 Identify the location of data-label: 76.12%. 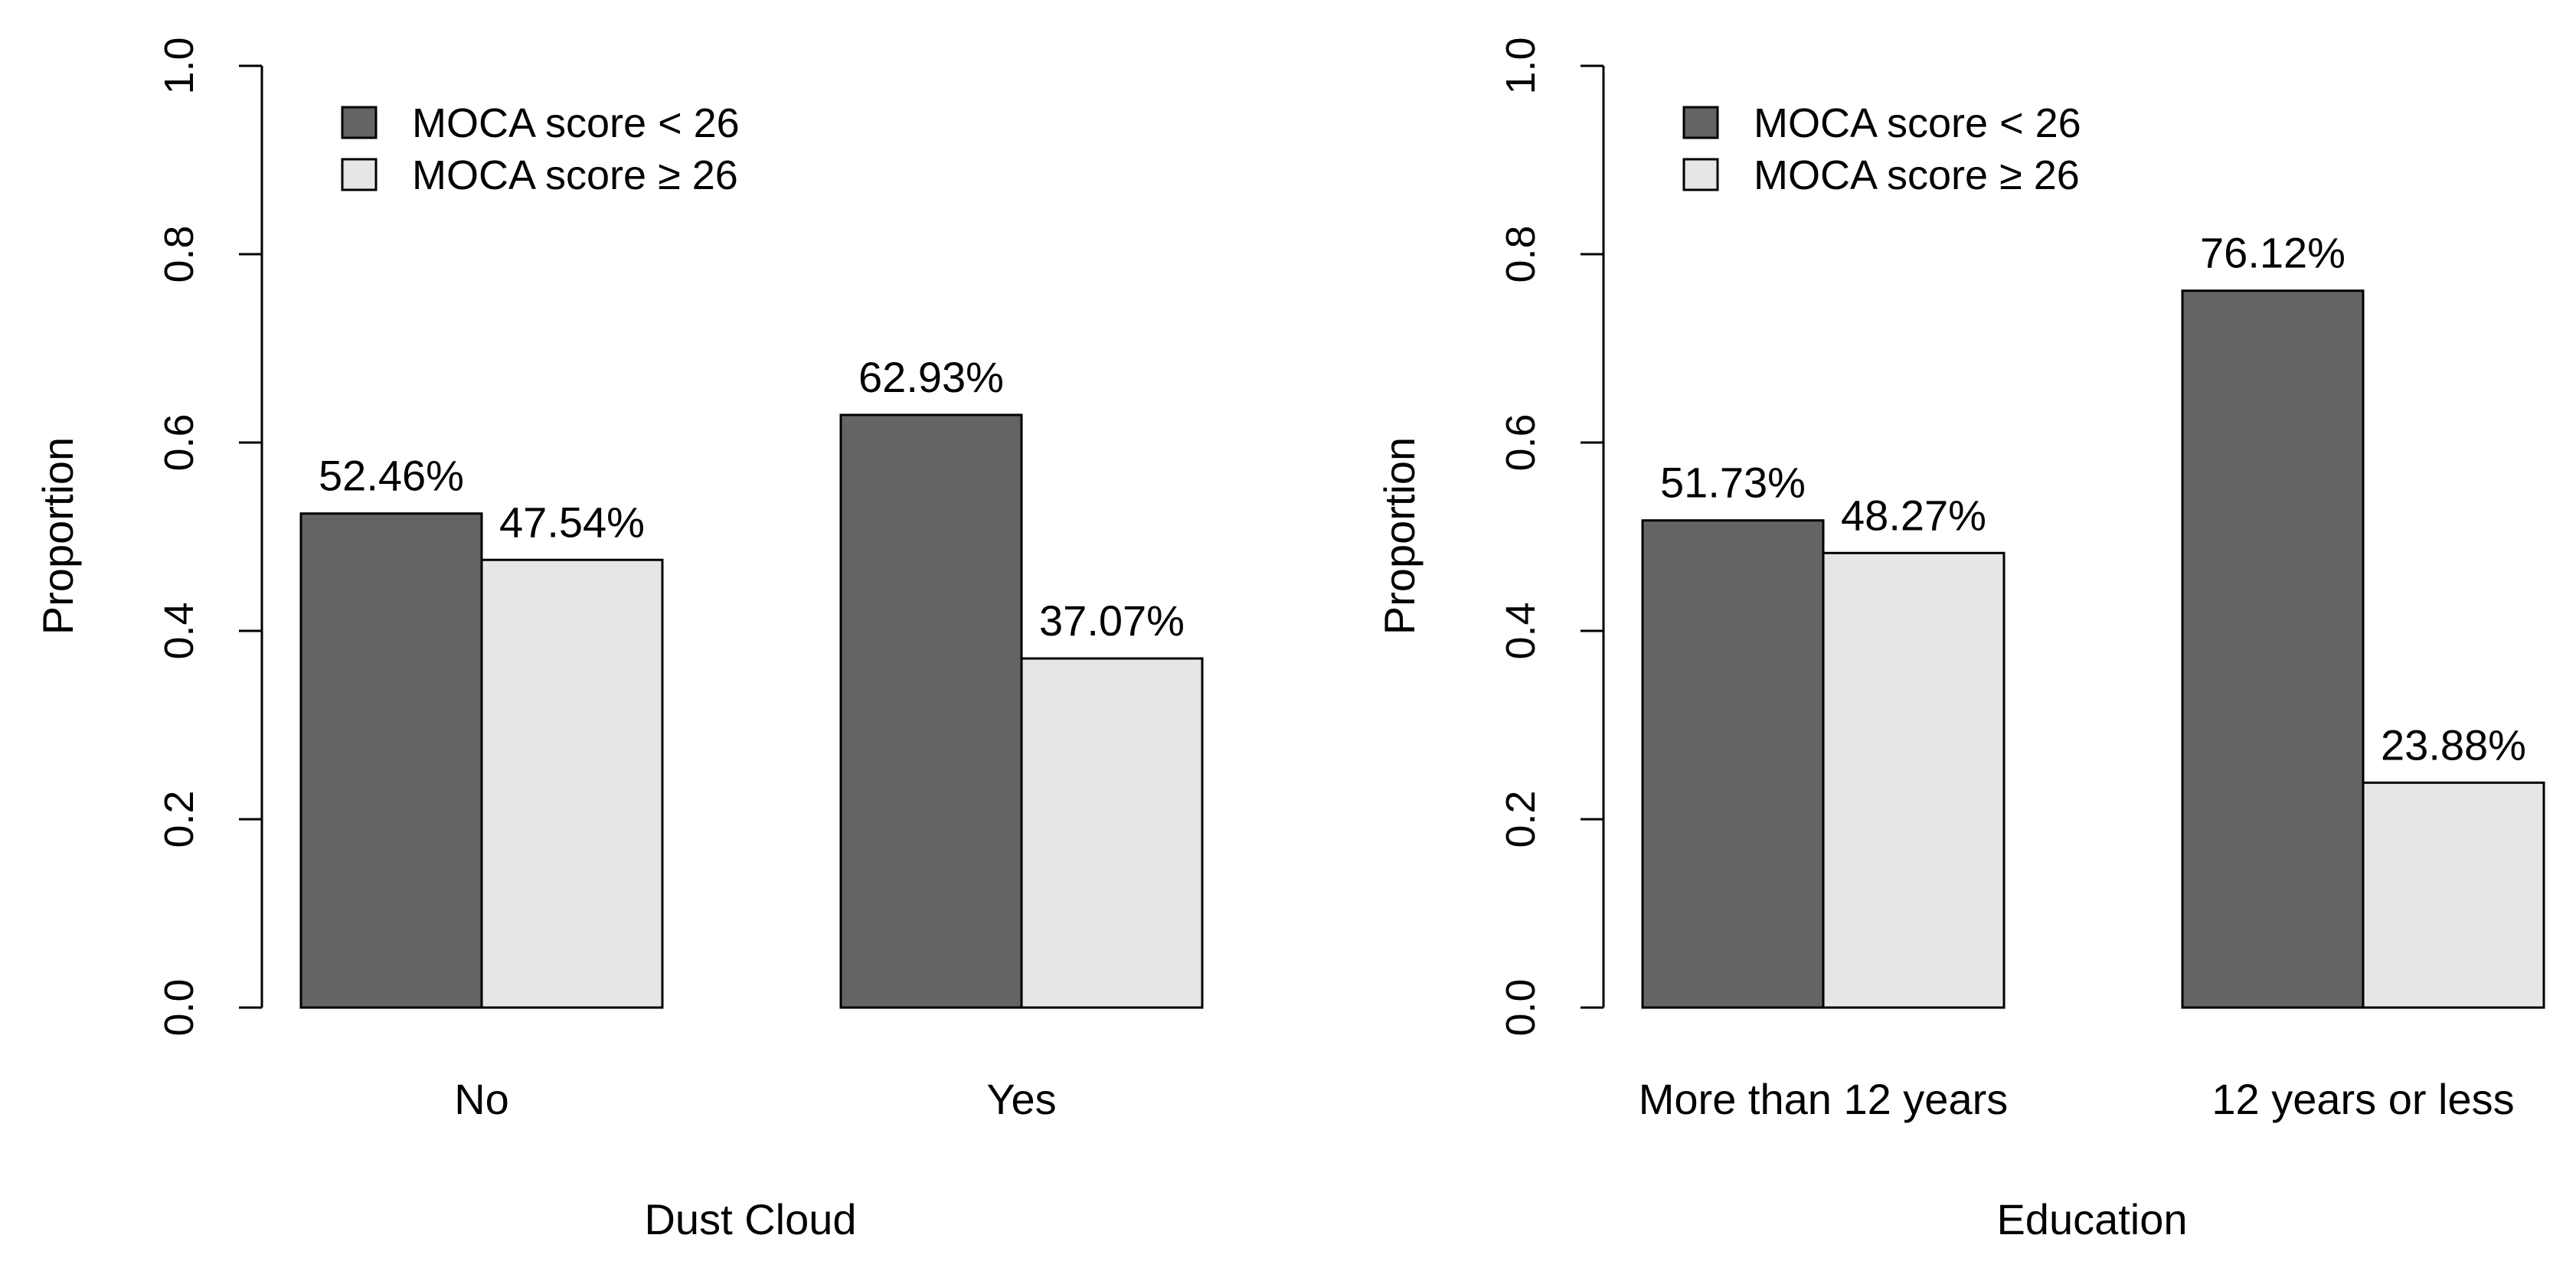
(2273, 253).